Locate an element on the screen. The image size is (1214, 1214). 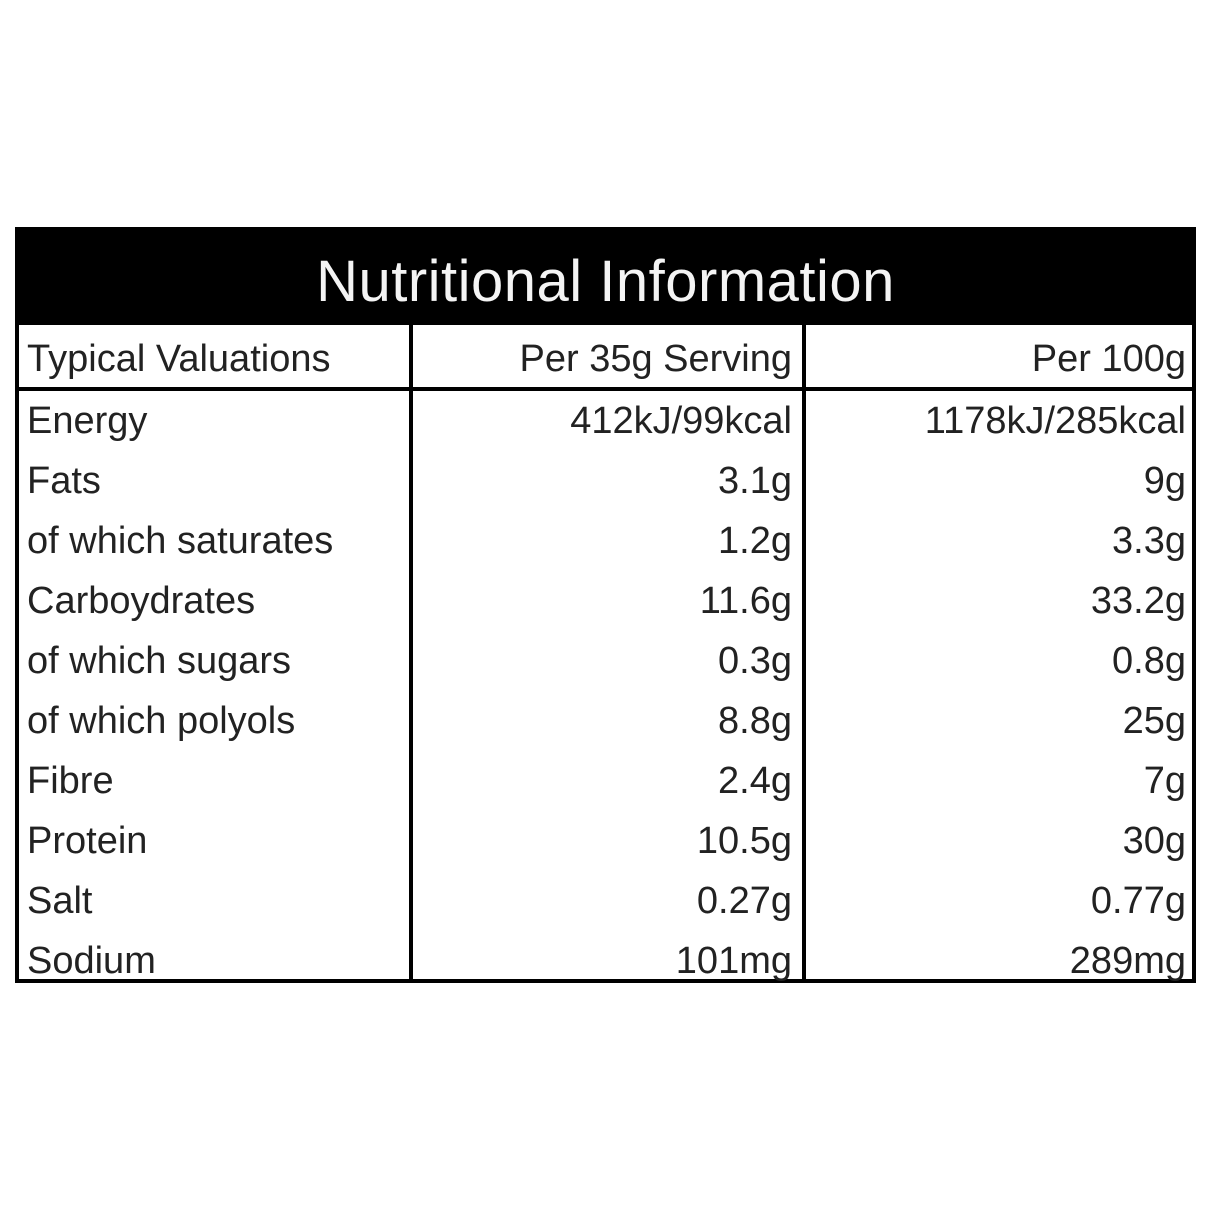
table-row: Protein 10.5g 30g is located at coordinates (605, 841).